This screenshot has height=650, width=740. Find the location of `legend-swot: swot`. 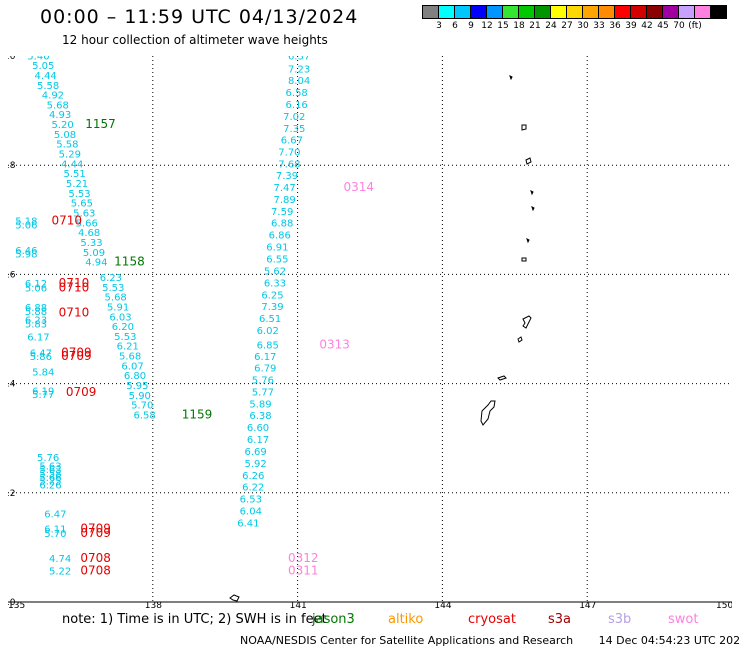

legend-swot: swot is located at coordinates (683, 619).